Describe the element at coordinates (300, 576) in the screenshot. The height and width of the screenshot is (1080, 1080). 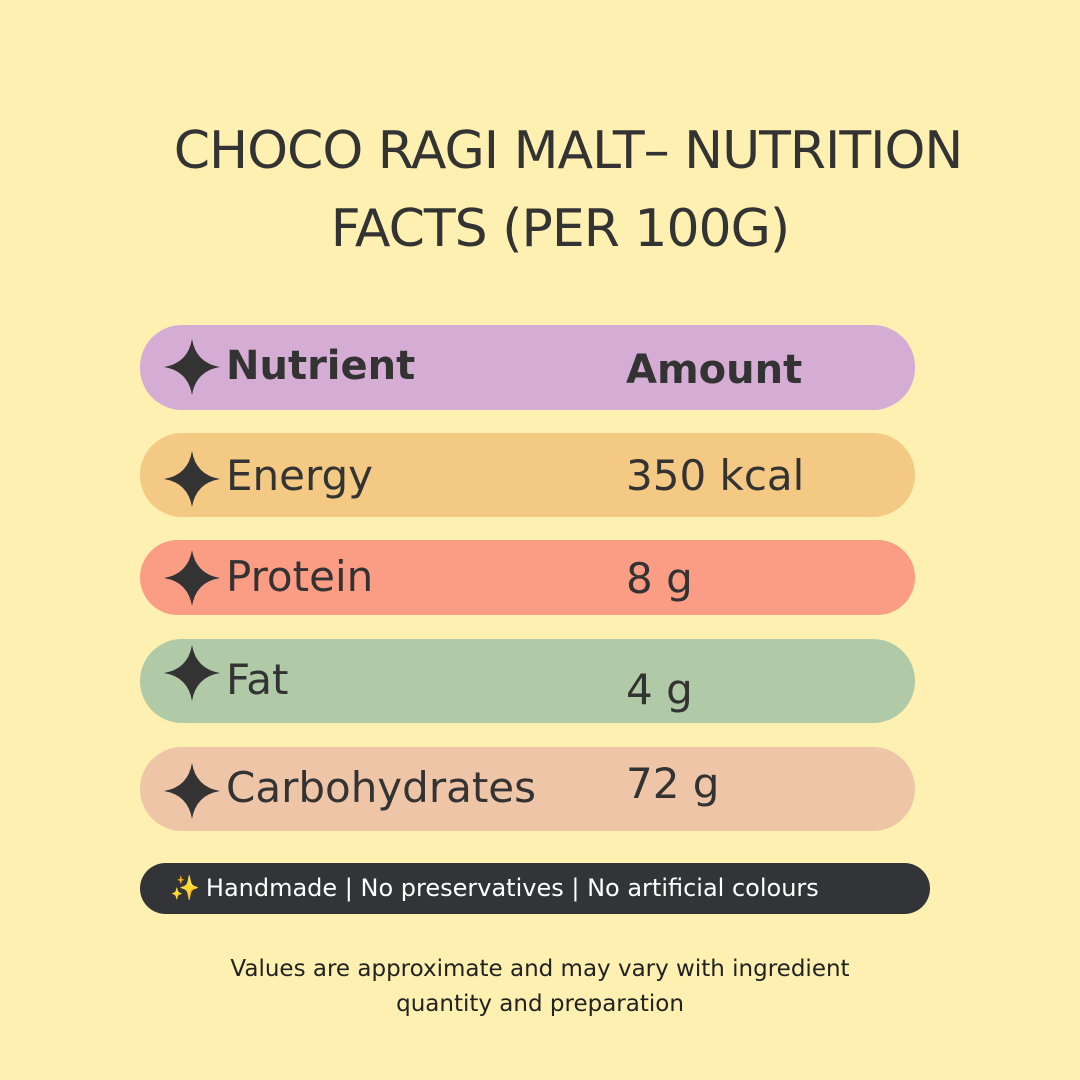
I see `nutrient-name: Protein` at that location.